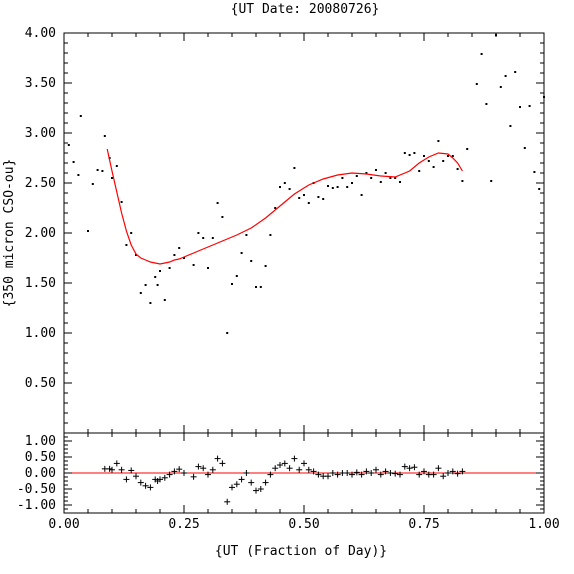 This screenshot has width=574, height=574. Describe the element at coordinates (305, 9) in the screenshot. I see `chart-title: {UT Date: 20080726}` at that location.